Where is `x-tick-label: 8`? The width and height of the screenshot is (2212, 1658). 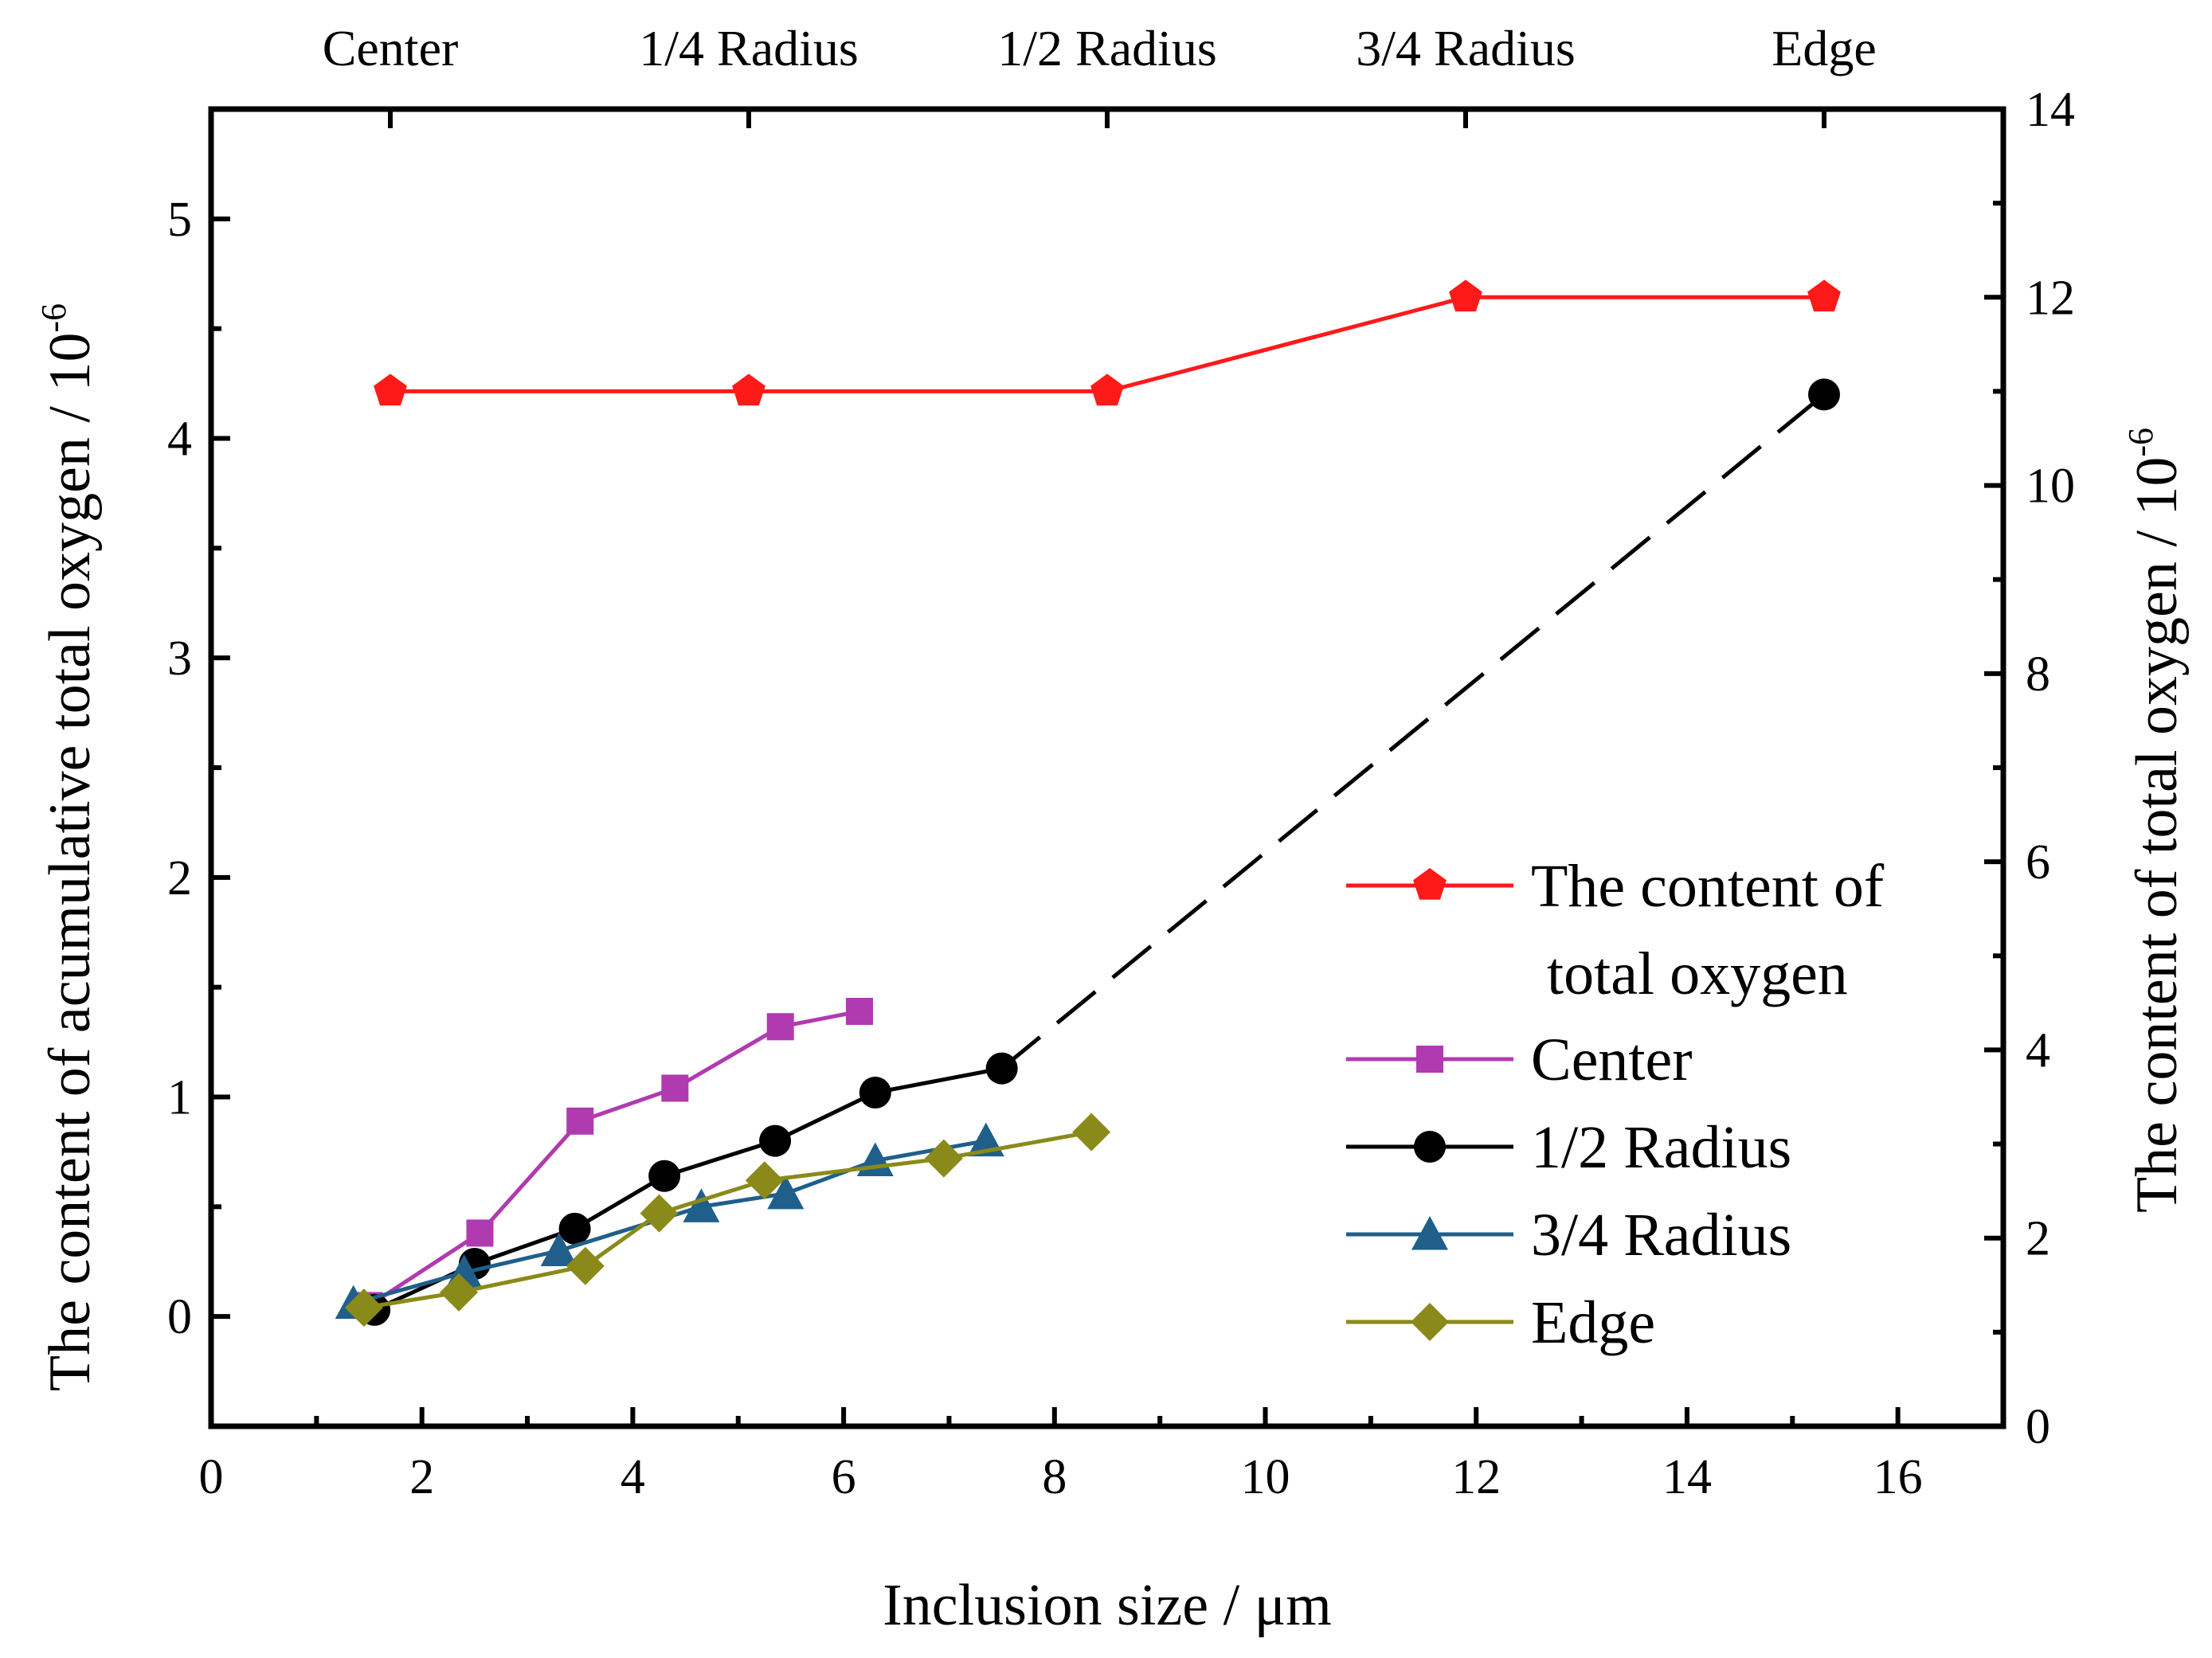 x-tick-label: 8 is located at coordinates (1054, 1477).